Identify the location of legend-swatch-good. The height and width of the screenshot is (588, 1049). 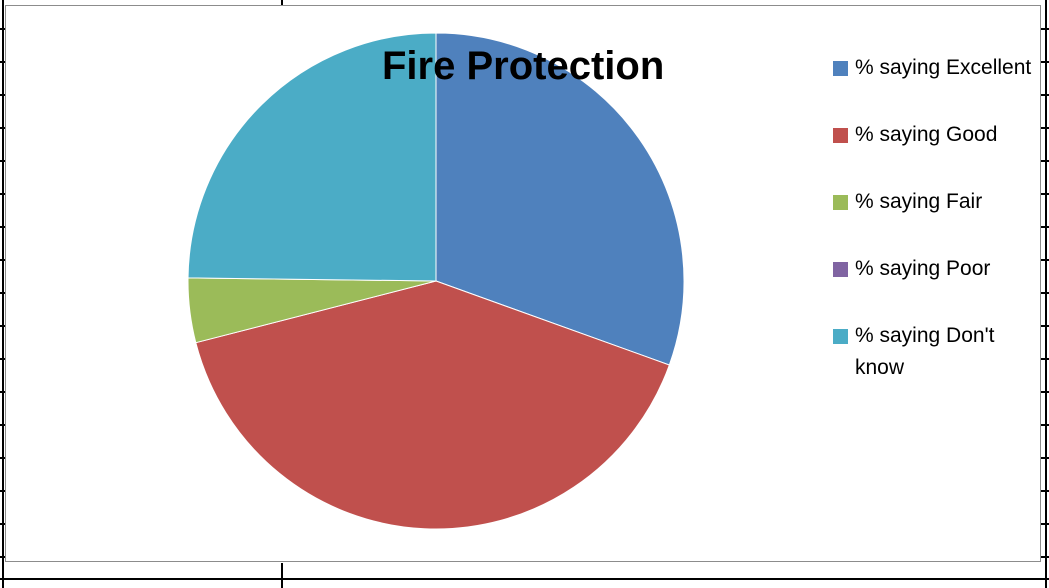
(840, 135).